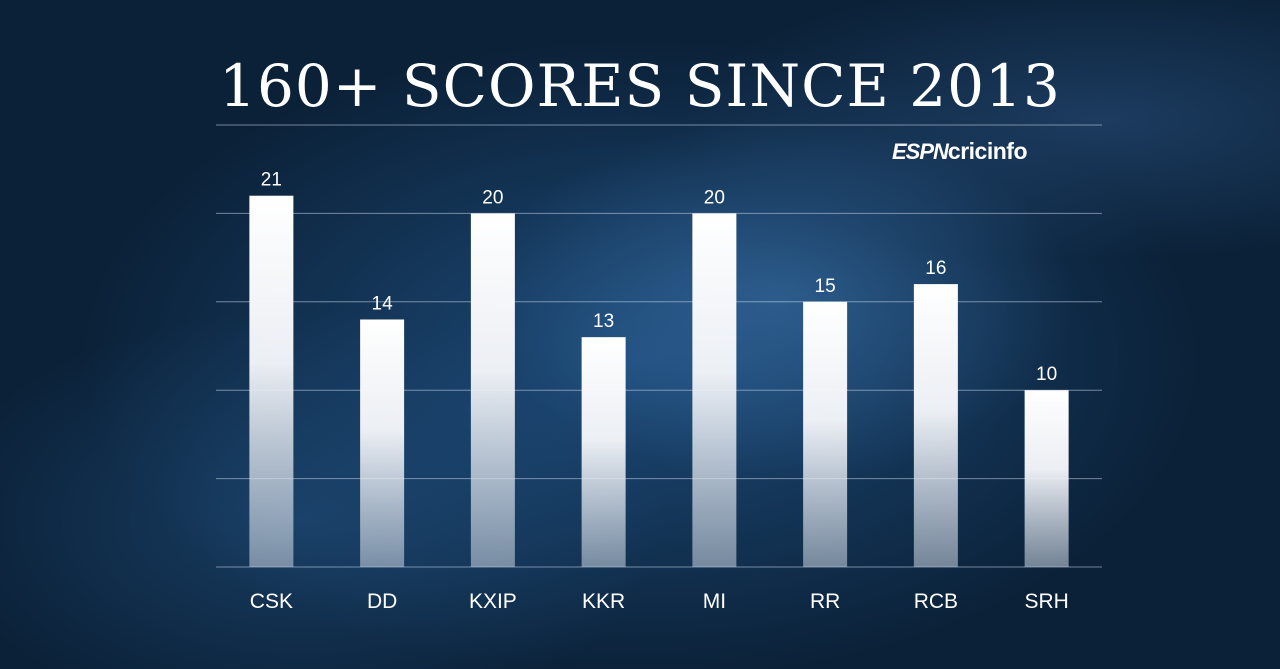 The height and width of the screenshot is (669, 1280). What do you see at coordinates (987, 151) in the screenshot?
I see `cricinfo-logo-text: cricinfo` at bounding box center [987, 151].